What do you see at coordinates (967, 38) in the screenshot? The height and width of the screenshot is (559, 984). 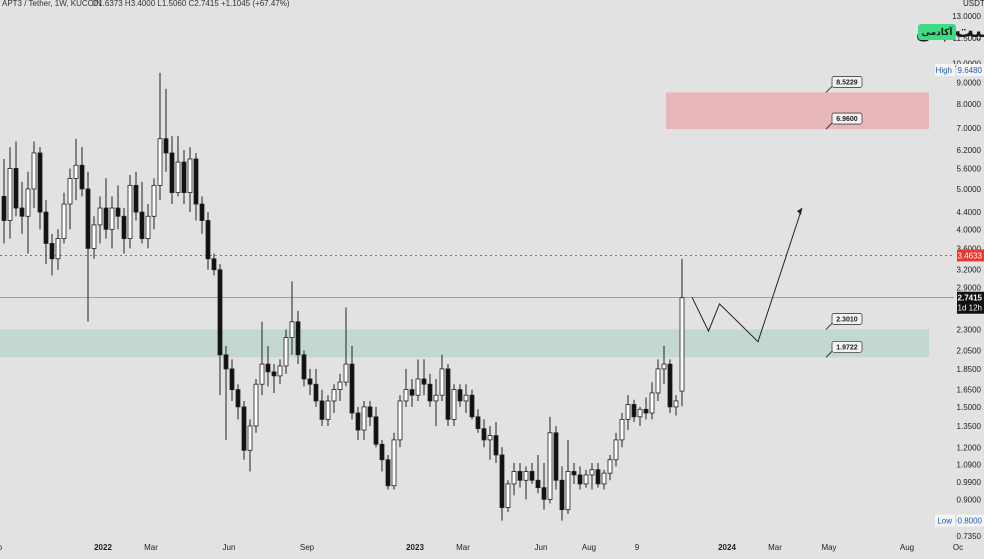 I see `y-tick-label: 11.5000` at bounding box center [967, 38].